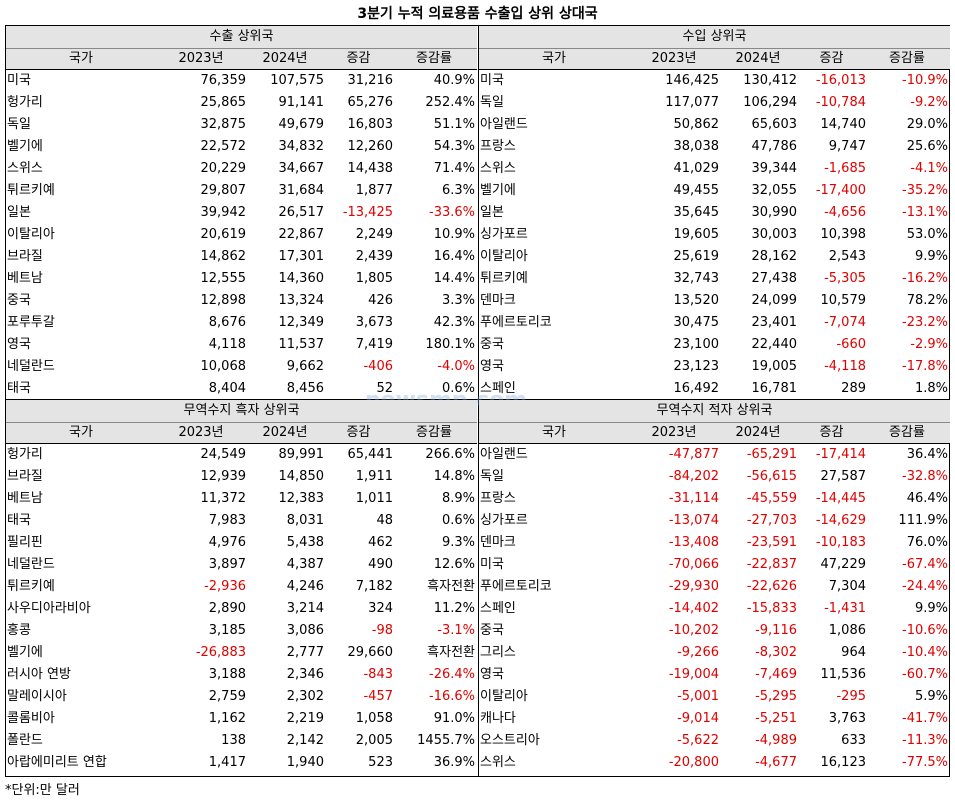  I want to click on value-cell: 1455.7%, so click(446, 740).